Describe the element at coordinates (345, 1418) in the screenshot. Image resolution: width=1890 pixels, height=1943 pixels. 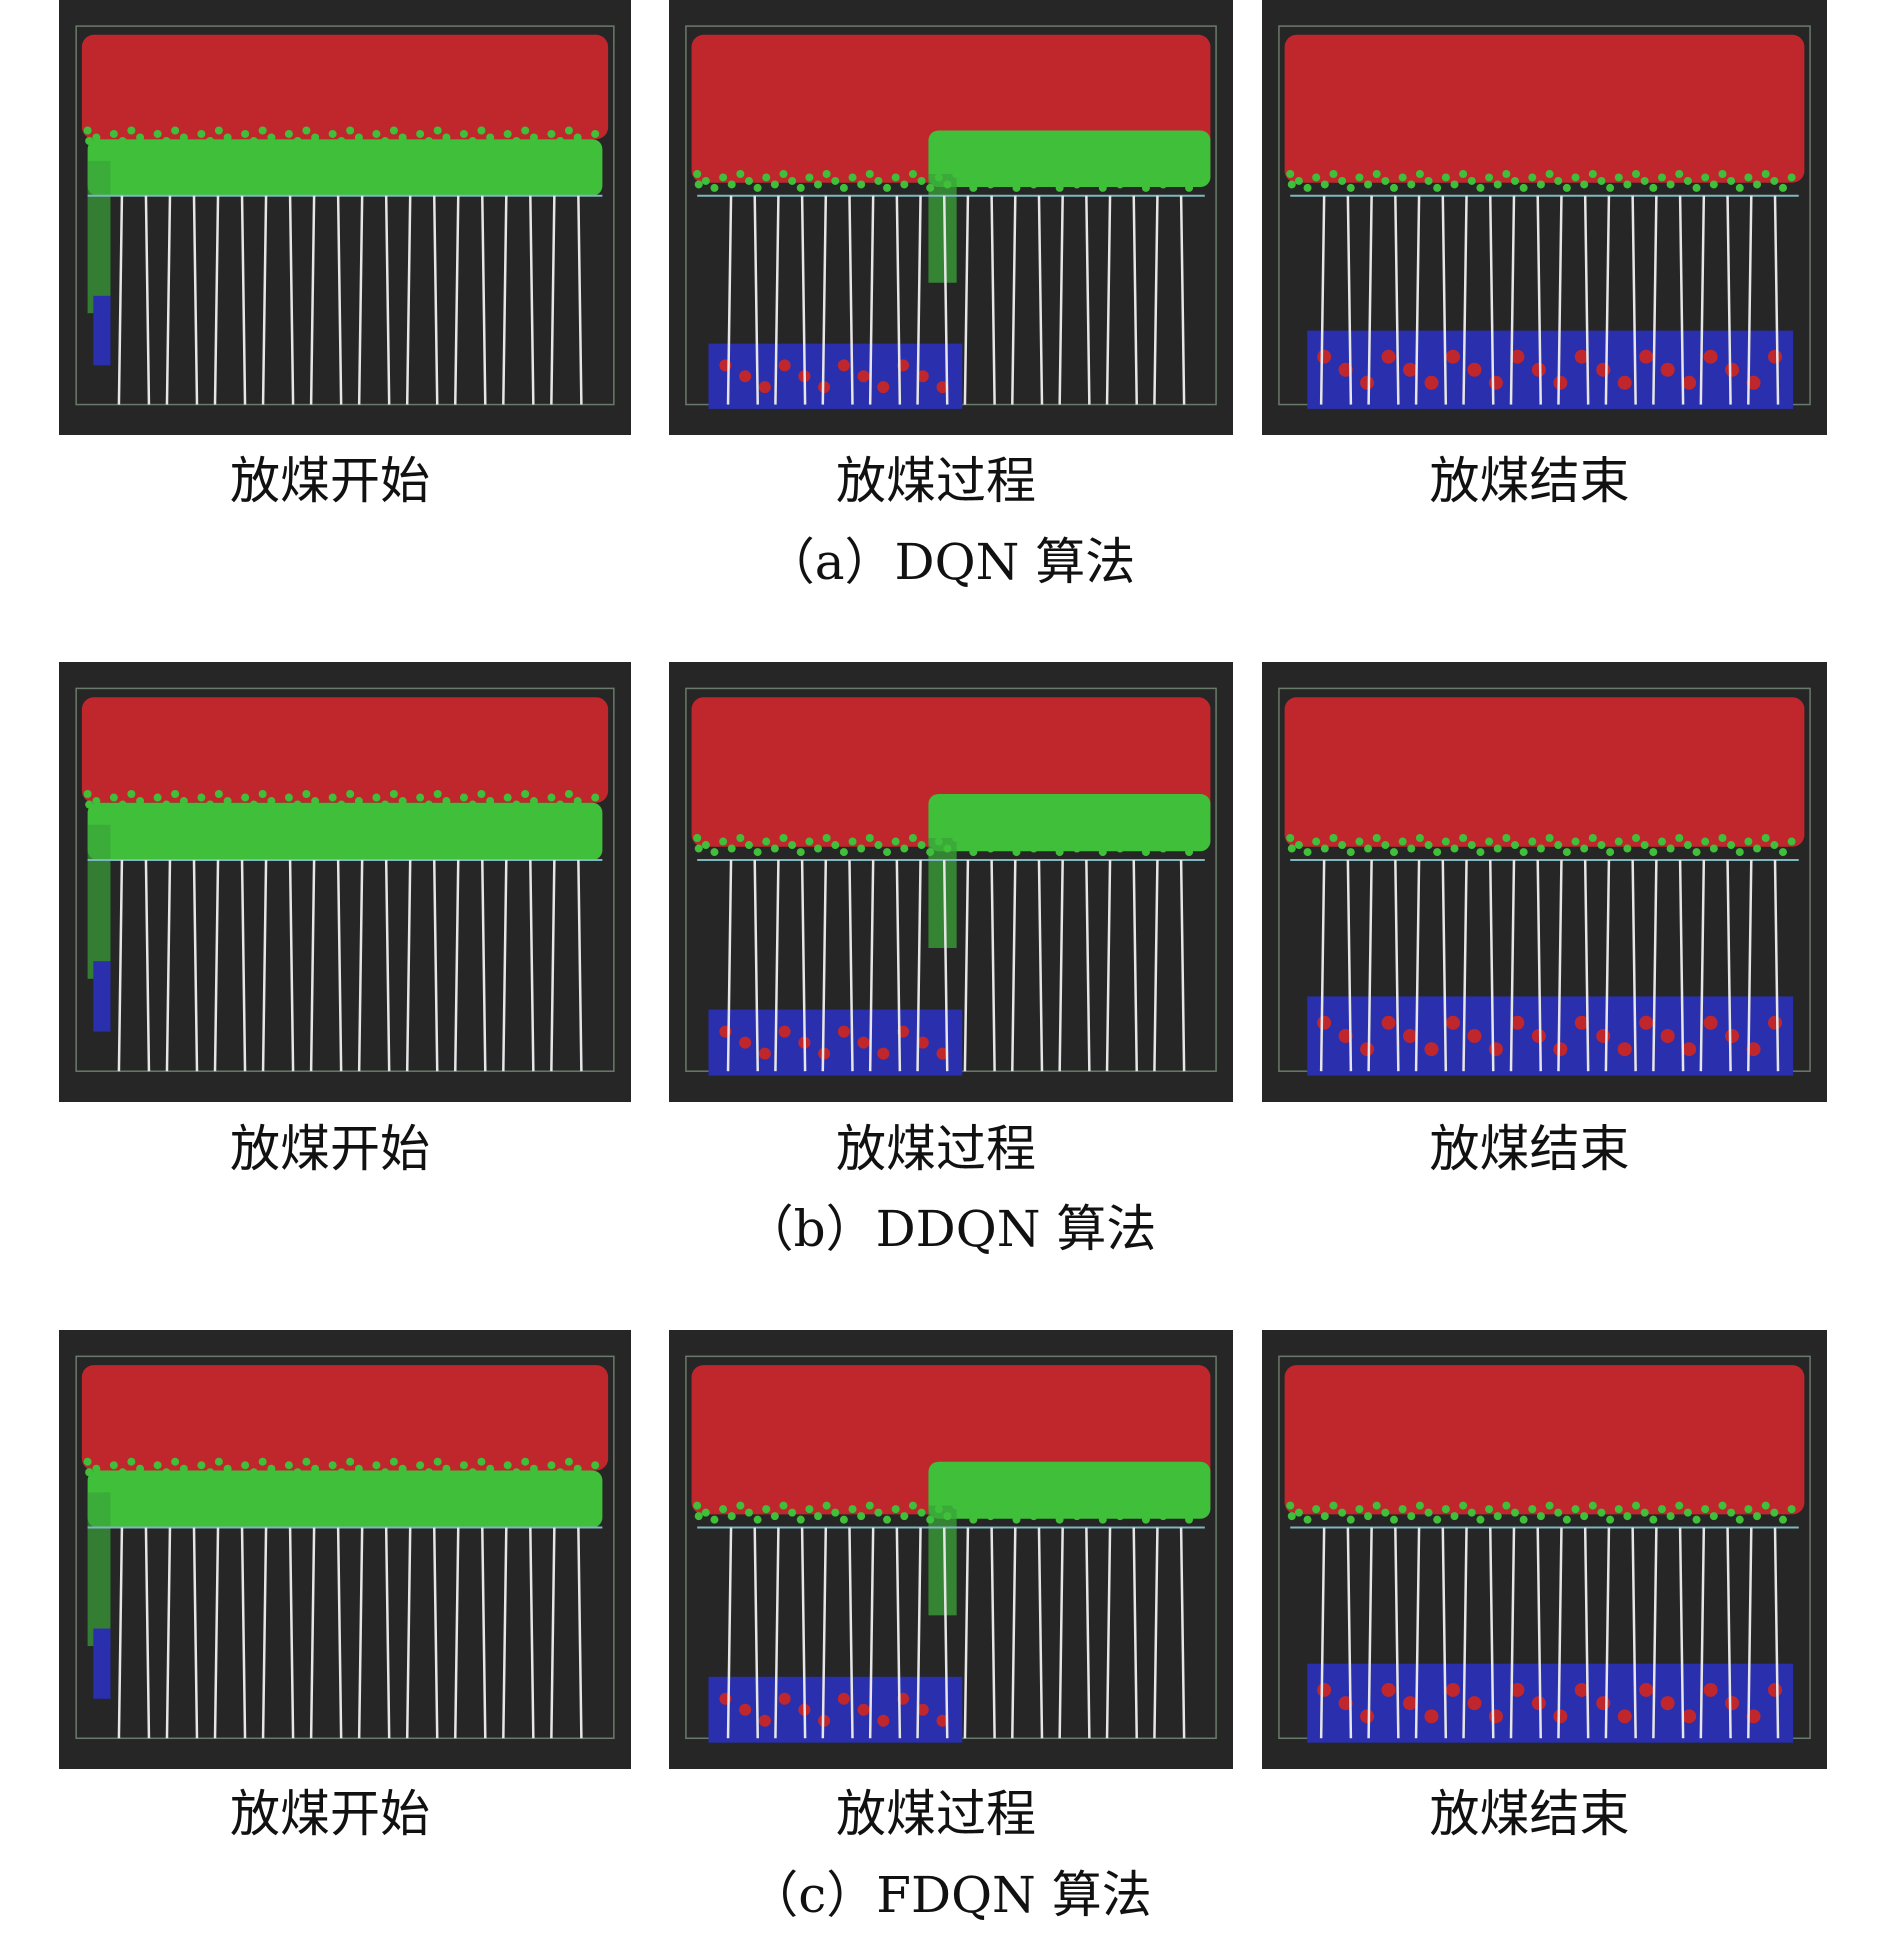
I see `top-coal` at that location.